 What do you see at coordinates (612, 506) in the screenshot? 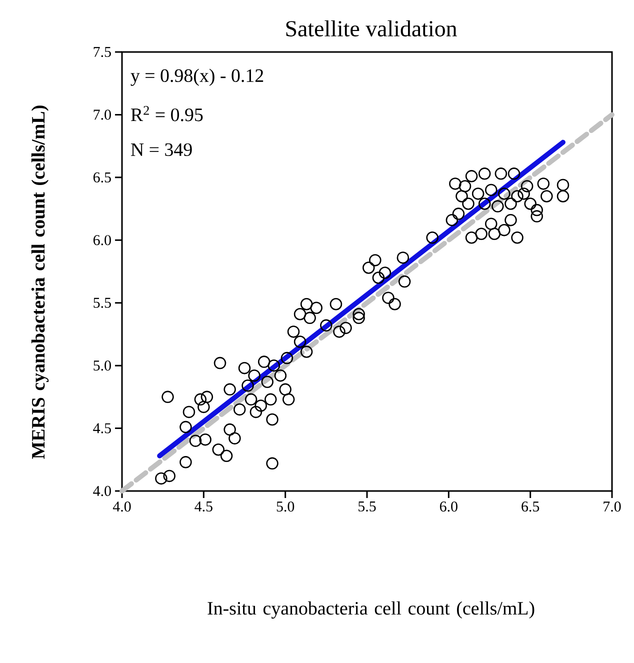
I see `x-tick-label: 7.0` at bounding box center [612, 506].